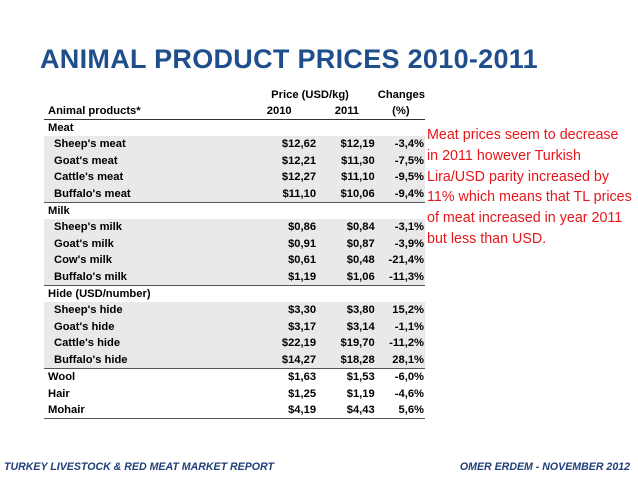  I want to click on group-name: Hide (USD/number), so click(234, 294).